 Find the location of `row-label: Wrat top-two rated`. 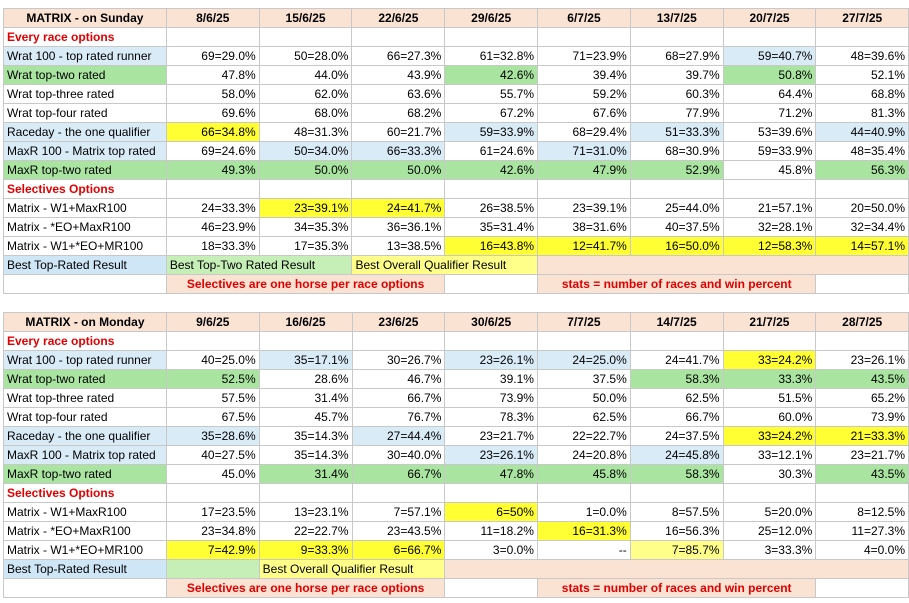

row-label: Wrat top-two rated is located at coordinates (85, 379).